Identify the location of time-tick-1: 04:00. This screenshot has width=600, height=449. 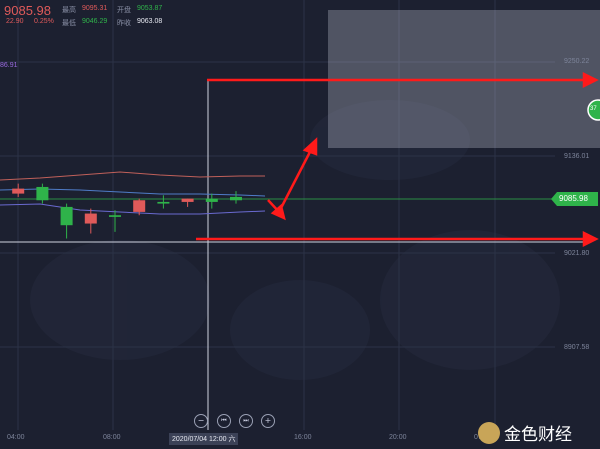
(16, 437).